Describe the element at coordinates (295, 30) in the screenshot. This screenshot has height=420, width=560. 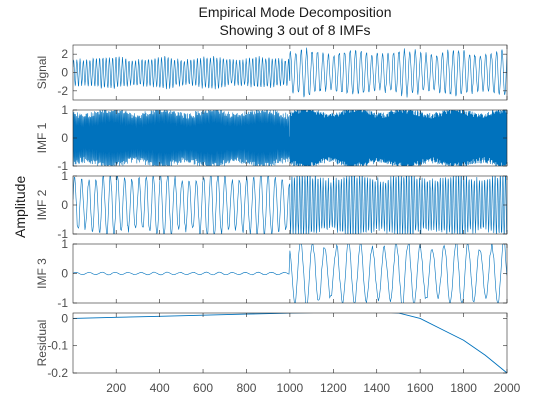
I see `figure-subtitle: Showing 3 out of 8 IMFs` at that location.